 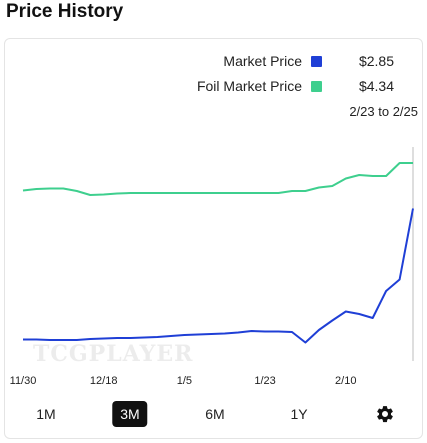 I want to click on x-tick-label: 11/30, so click(x=23, y=381).